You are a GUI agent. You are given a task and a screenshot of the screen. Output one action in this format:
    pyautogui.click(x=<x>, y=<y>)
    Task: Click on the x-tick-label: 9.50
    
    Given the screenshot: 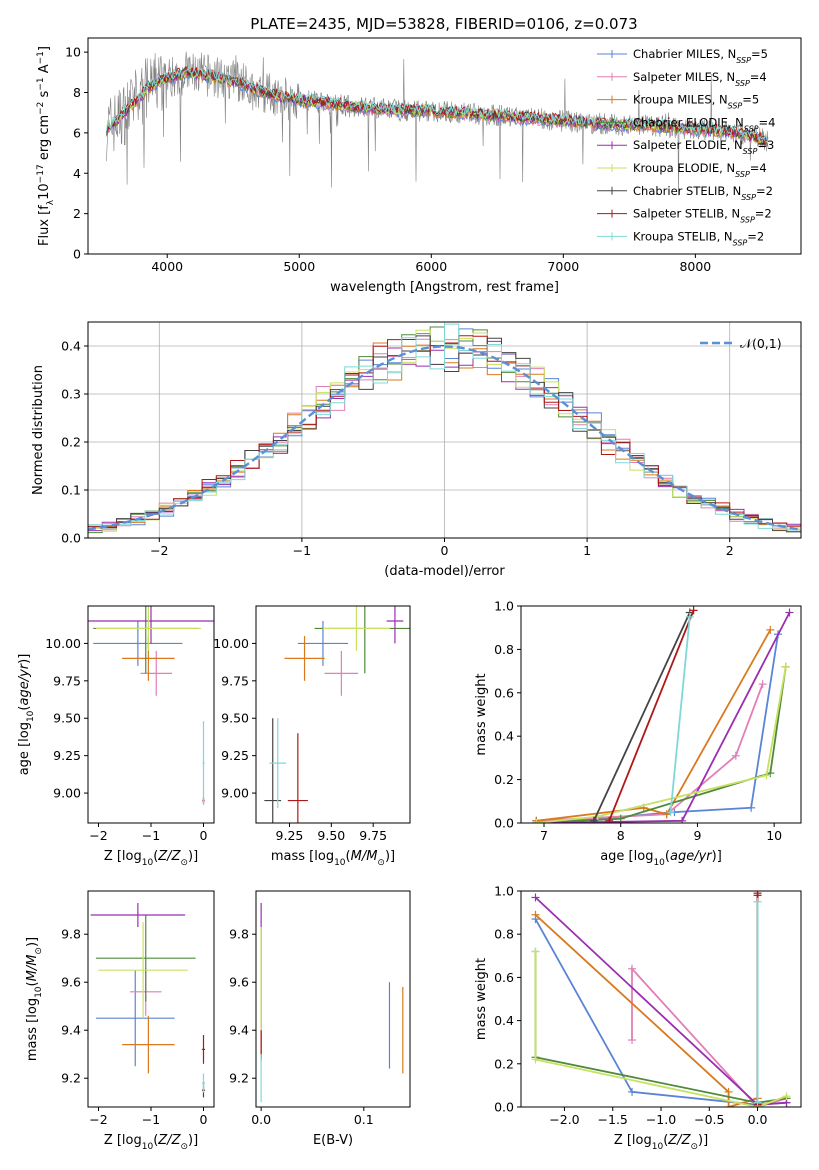 What is the action you would take?
    pyautogui.click(x=331, y=835)
    